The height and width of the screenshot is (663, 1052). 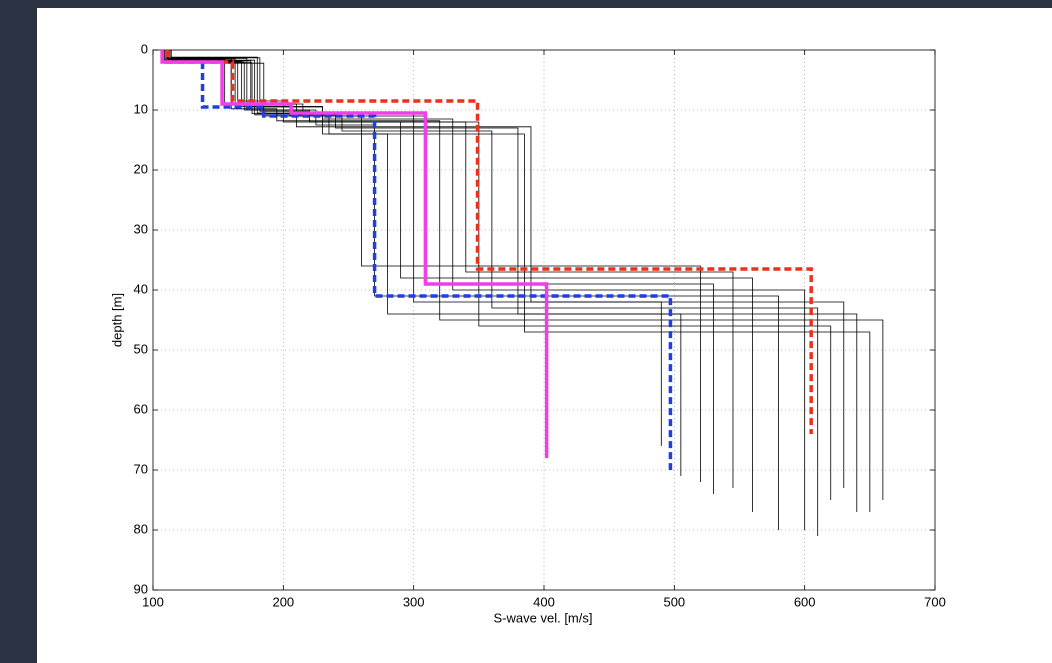 What do you see at coordinates (141, 468) in the screenshot?
I see `y-tick-label: 70` at bounding box center [141, 468].